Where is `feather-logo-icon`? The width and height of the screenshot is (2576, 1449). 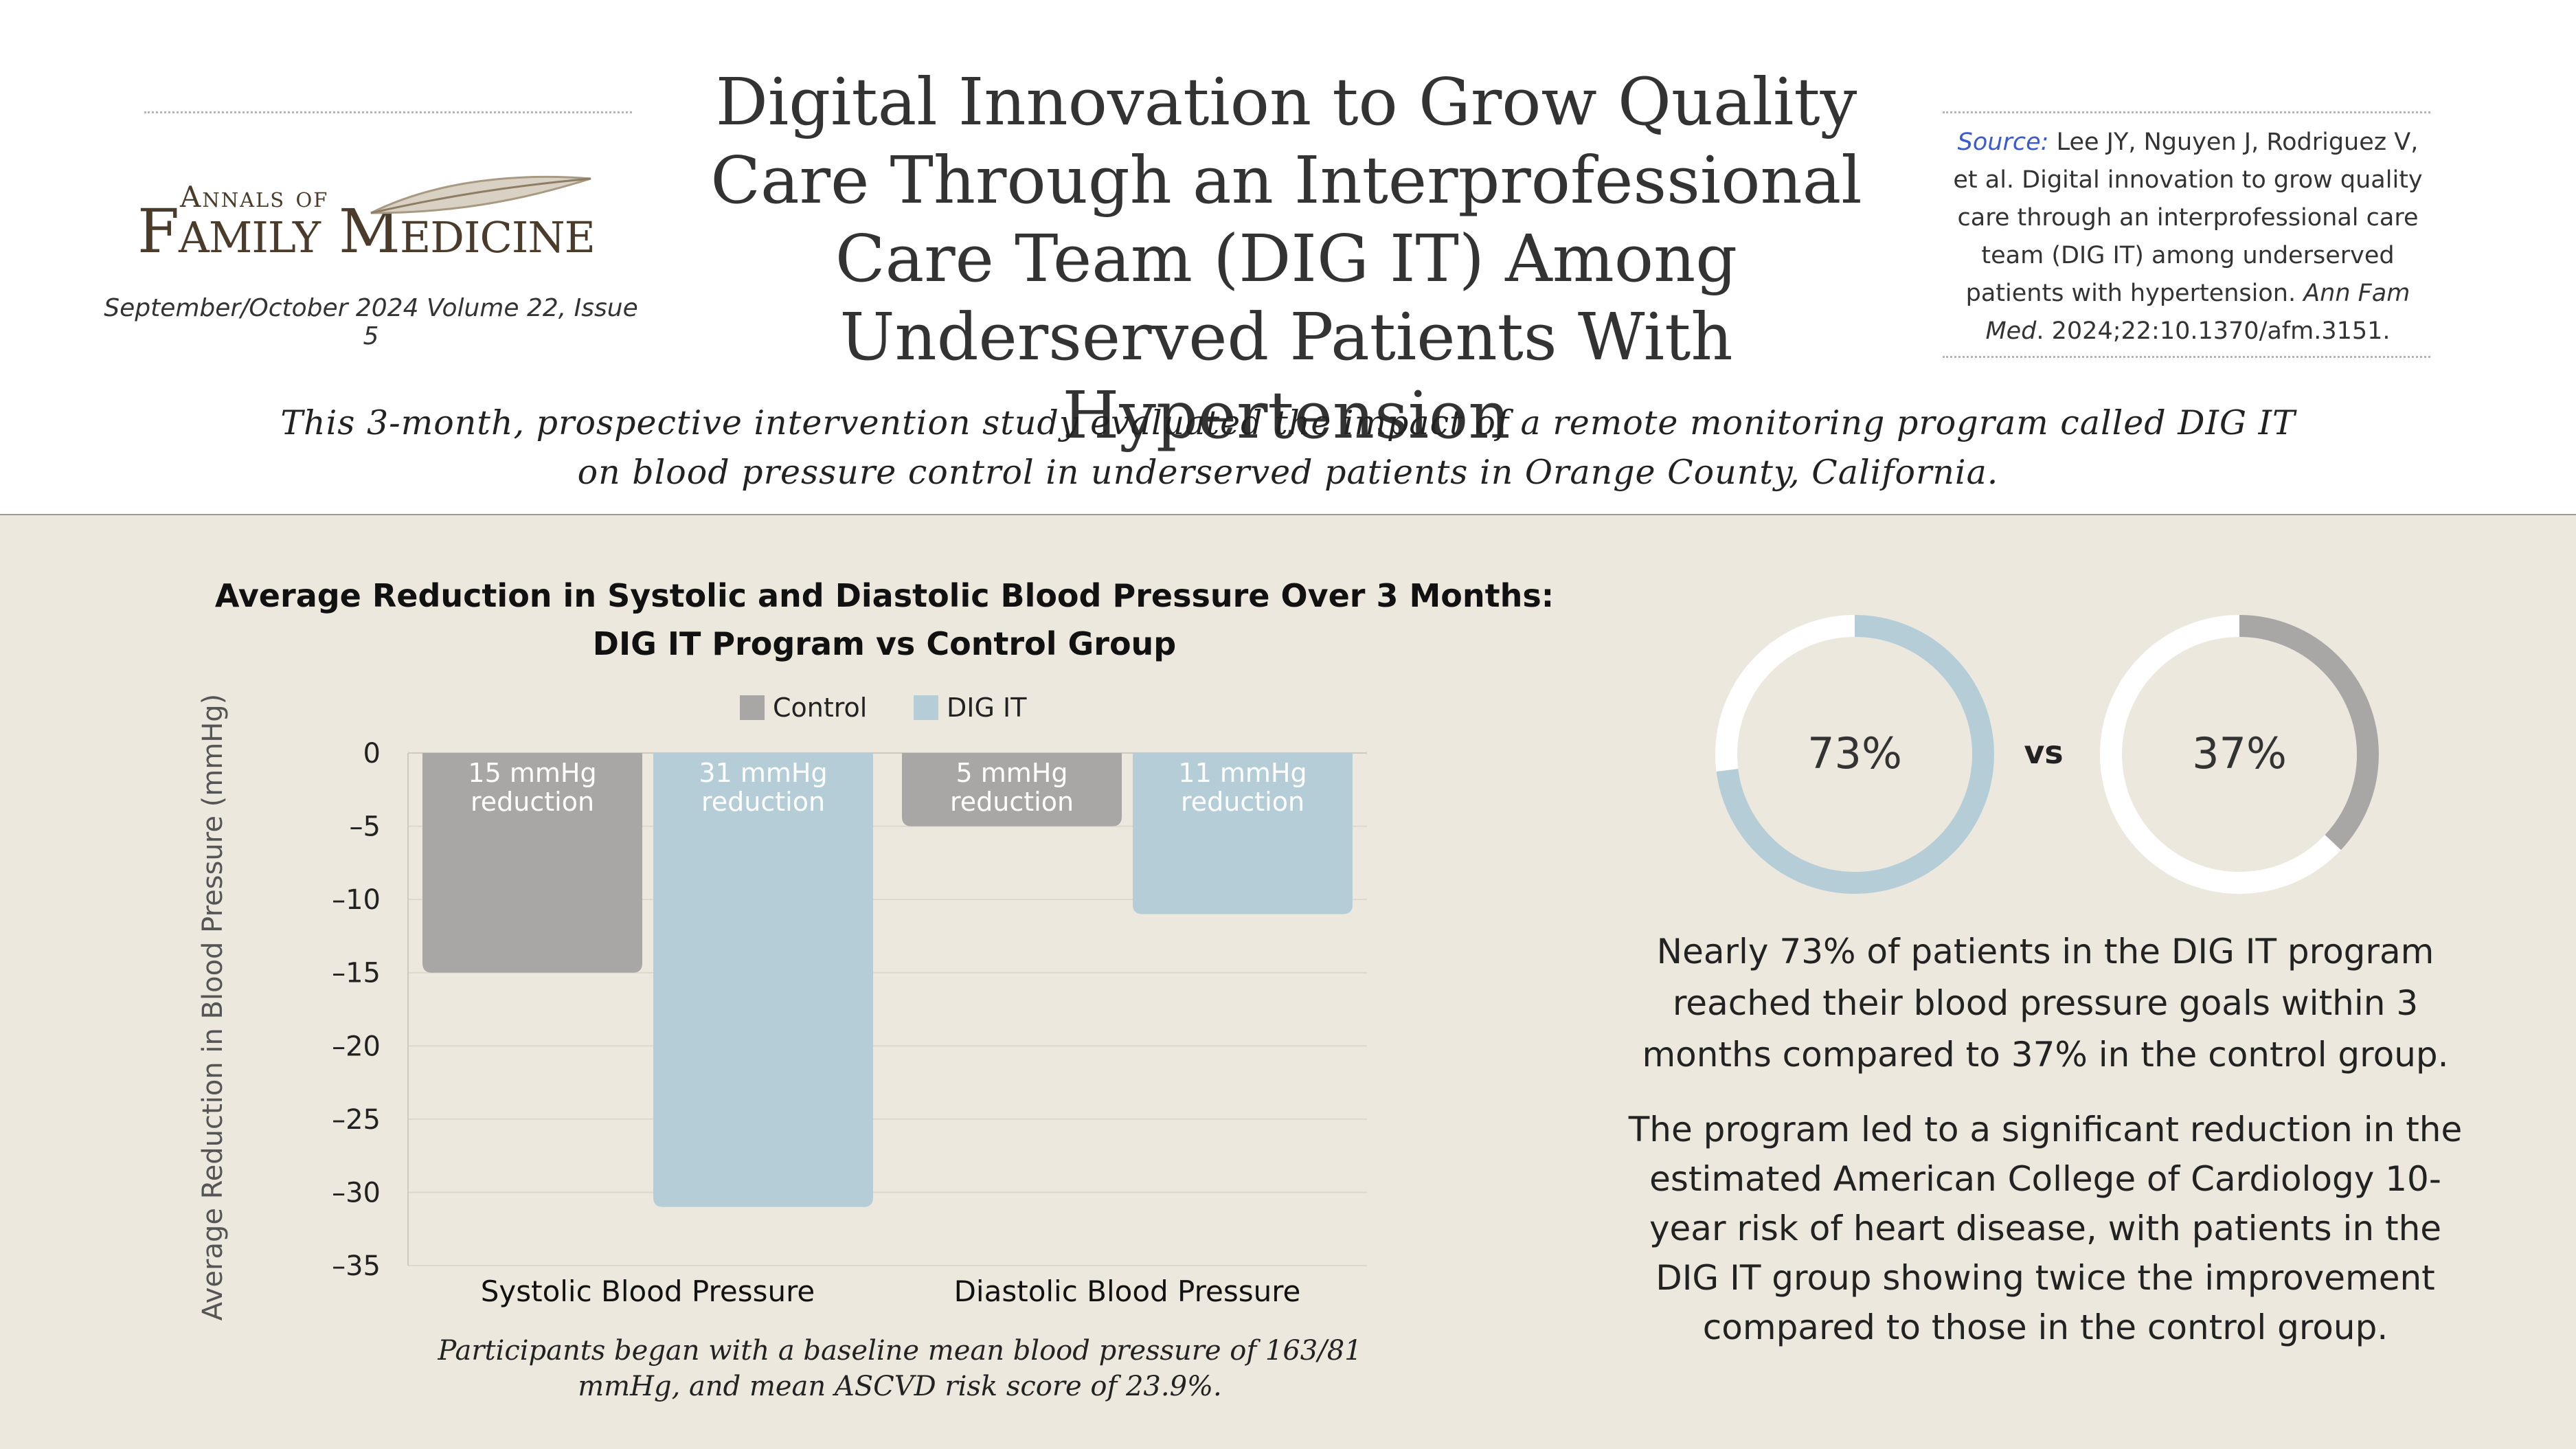
feather-logo-icon is located at coordinates (480, 194).